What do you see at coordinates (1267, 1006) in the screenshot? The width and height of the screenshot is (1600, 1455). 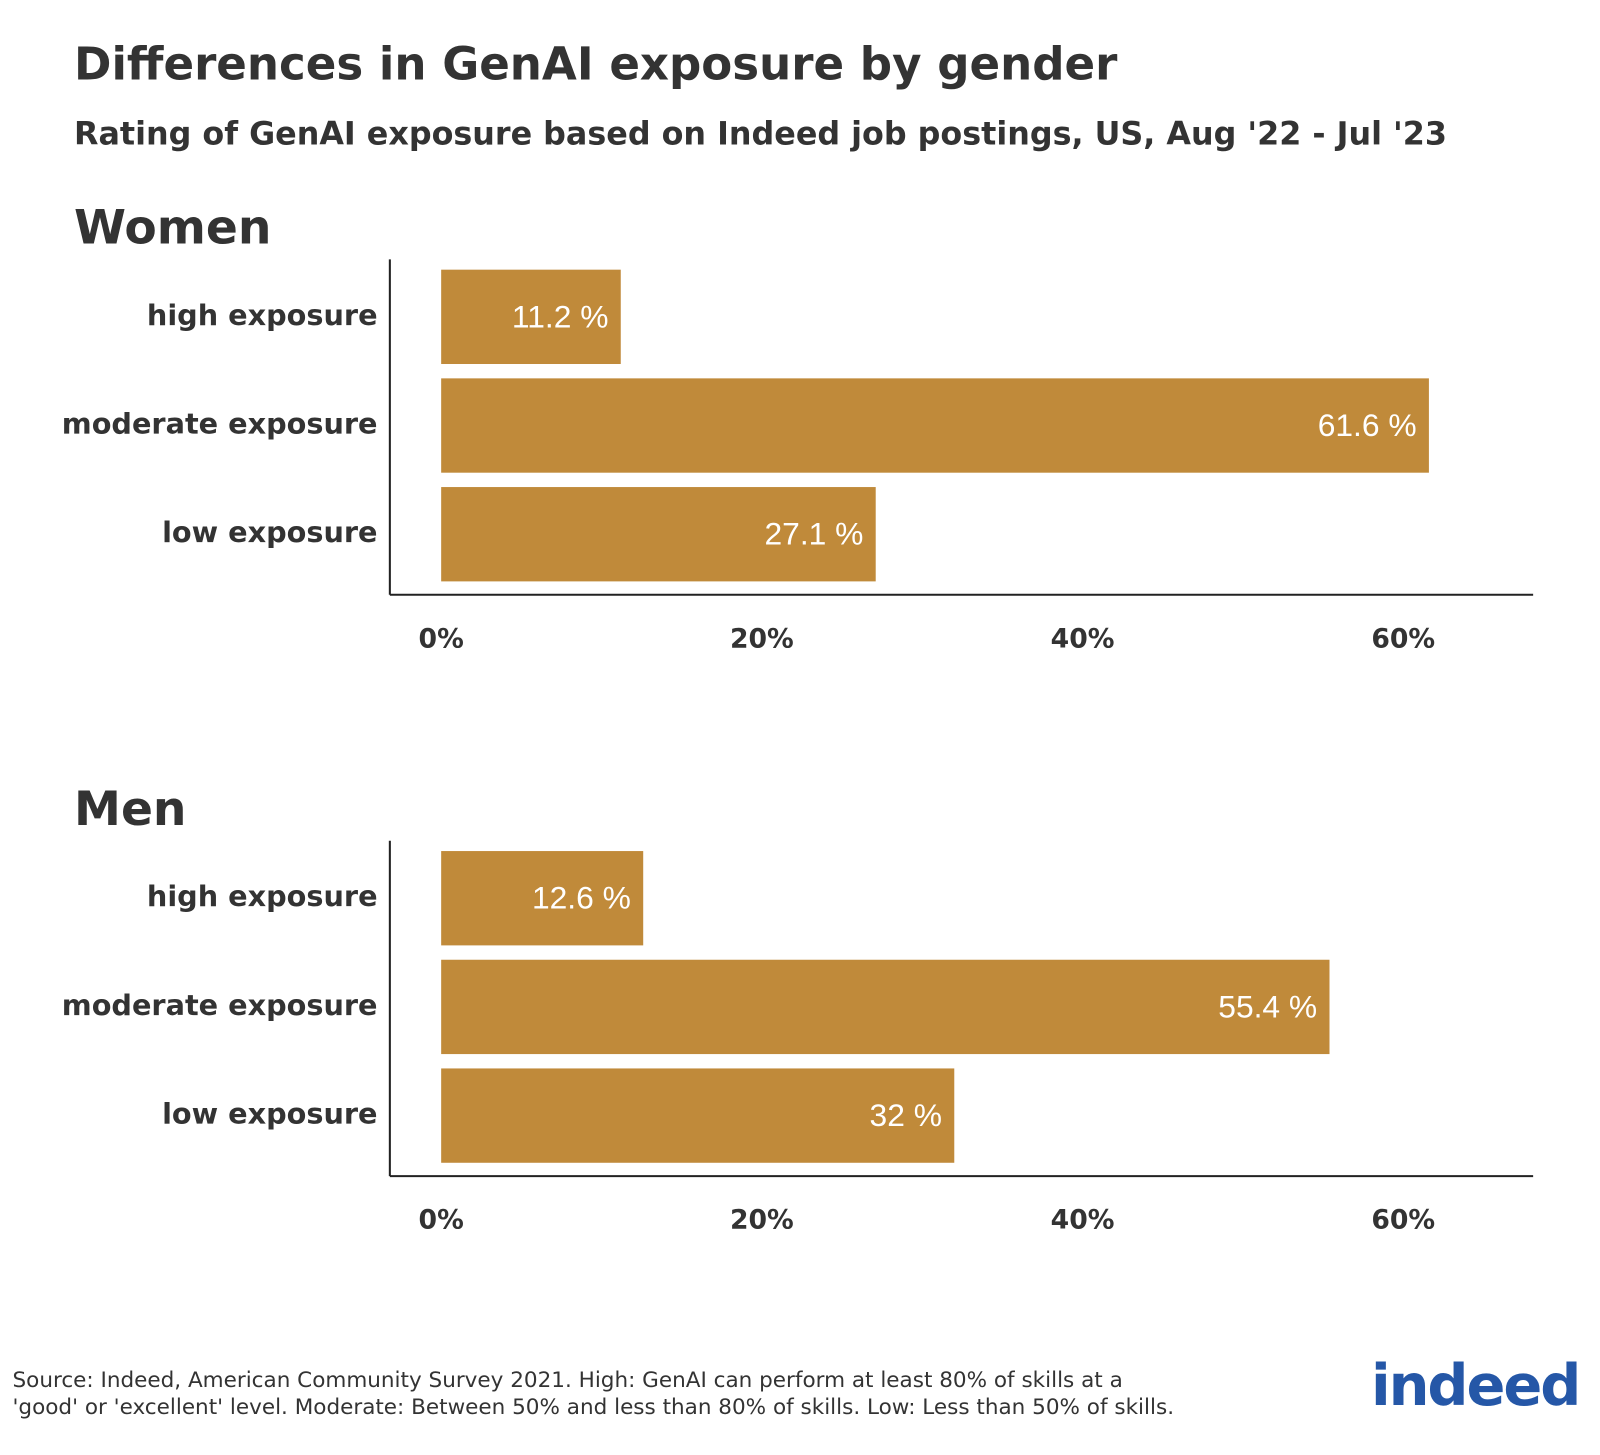 I see `value-label: 55.4 %` at bounding box center [1267, 1006].